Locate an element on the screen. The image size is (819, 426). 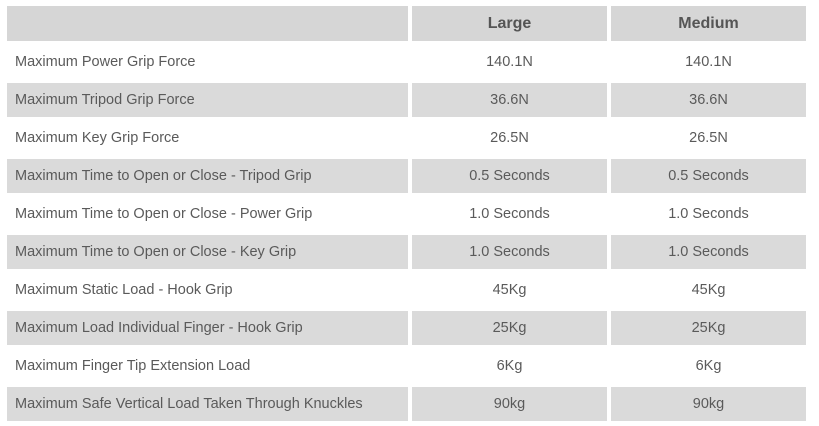
row-label: Maximum Power Grip Force is located at coordinates (207, 62).